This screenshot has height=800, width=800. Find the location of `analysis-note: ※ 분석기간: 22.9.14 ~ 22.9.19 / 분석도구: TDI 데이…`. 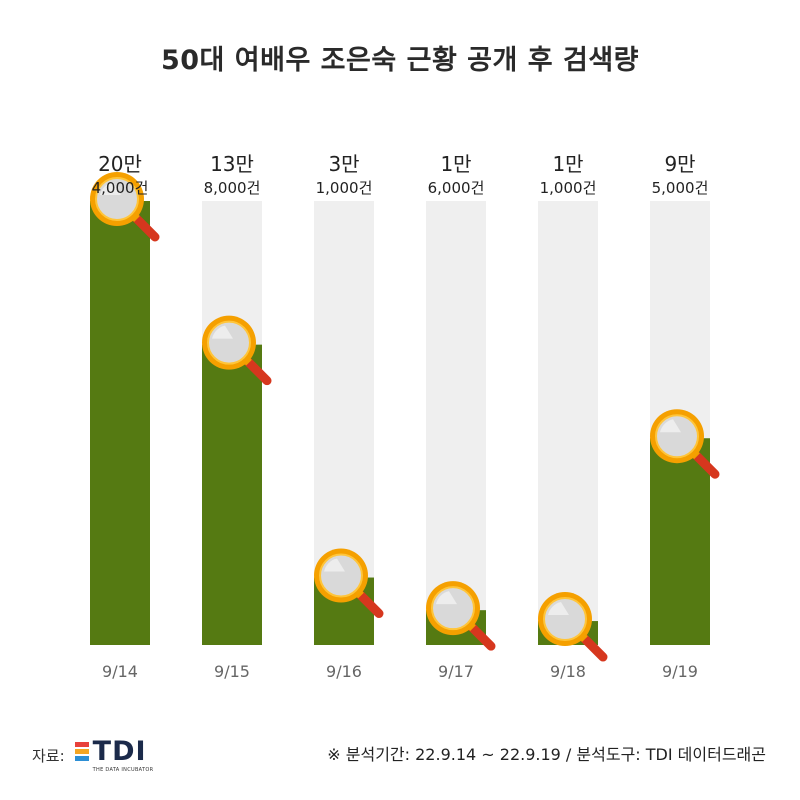

analysis-note: ※ 분석기간: 22.9.14 ~ 22.9.19 / 분석도구: TDI 데이… is located at coordinates (546, 754).